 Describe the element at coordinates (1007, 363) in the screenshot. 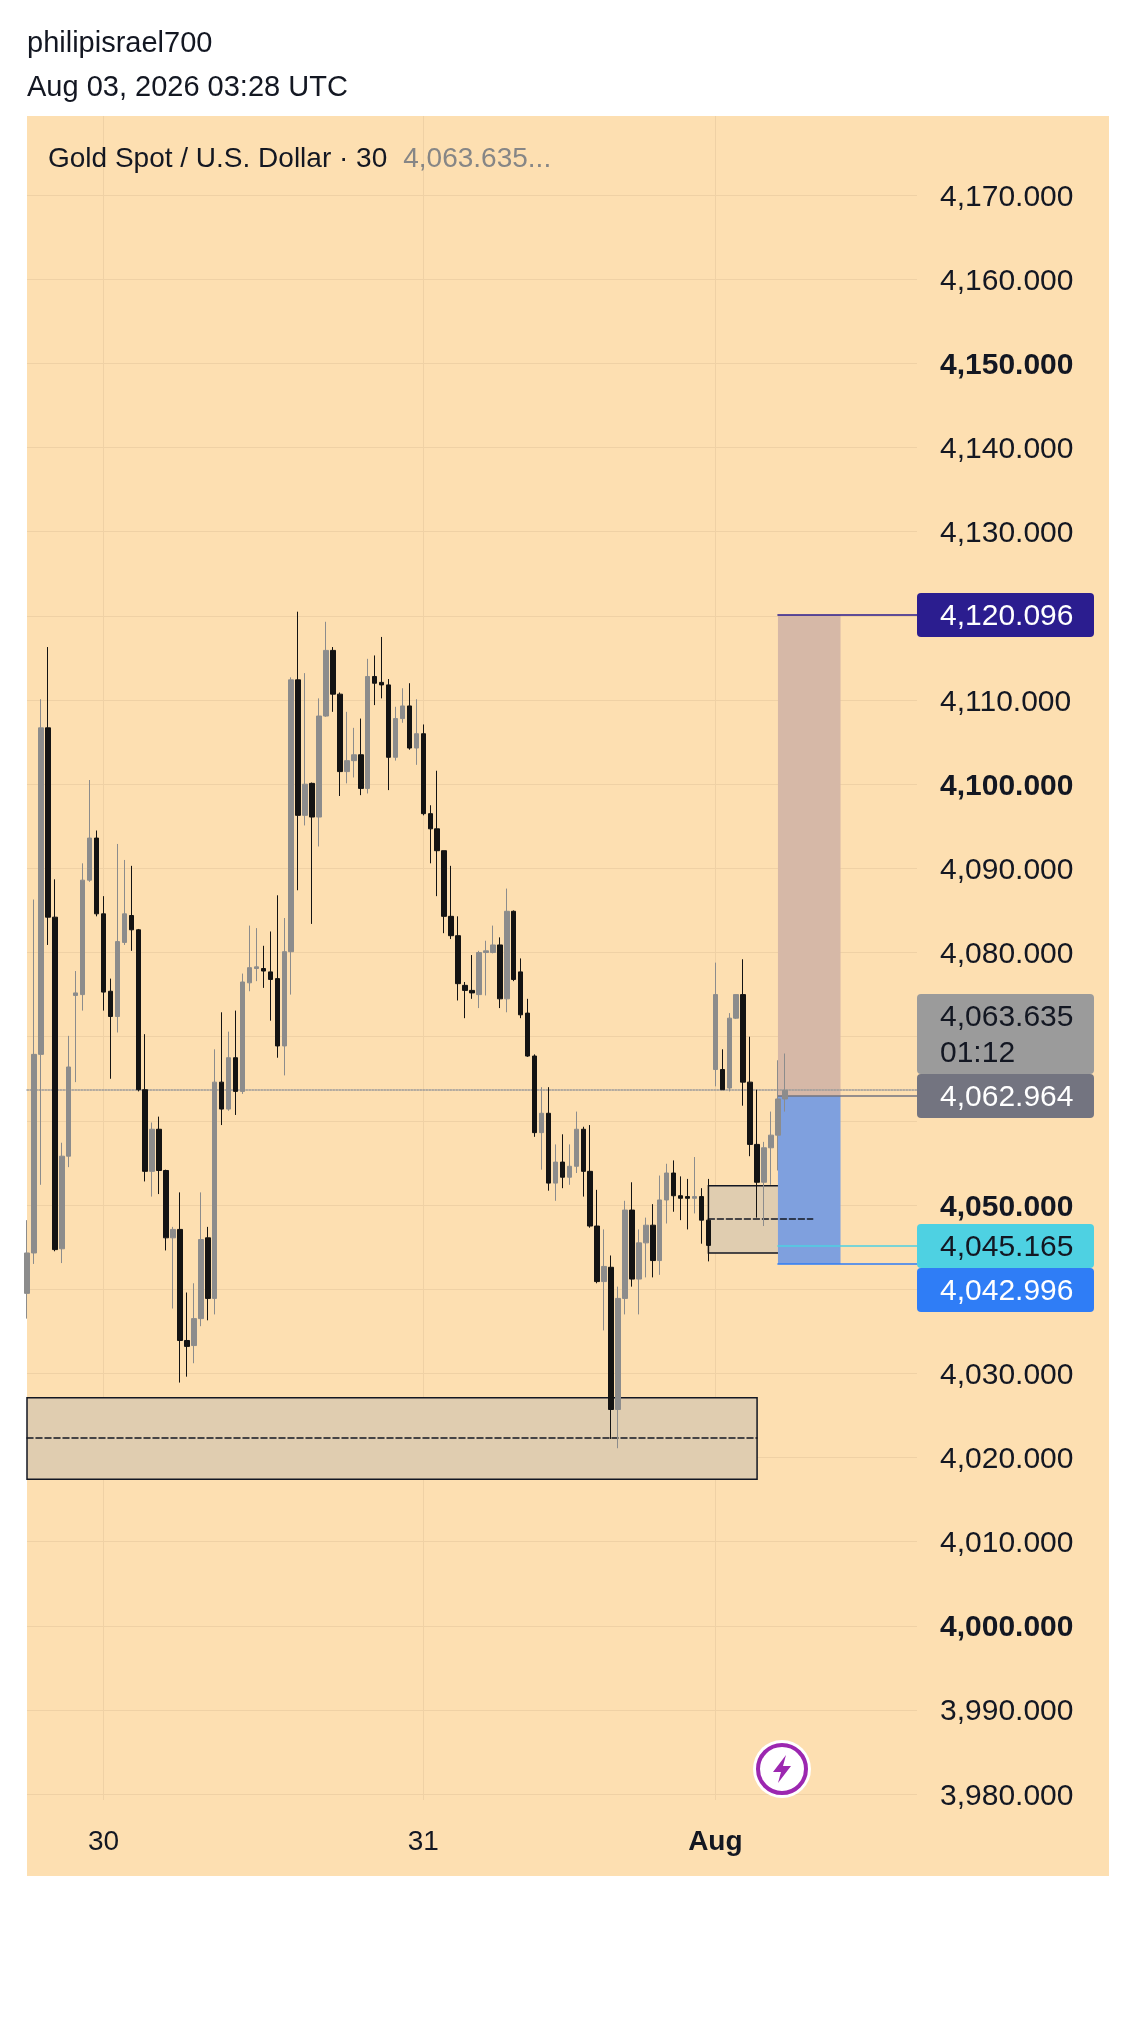

I see `y-tick-label: 4,150.000` at that location.